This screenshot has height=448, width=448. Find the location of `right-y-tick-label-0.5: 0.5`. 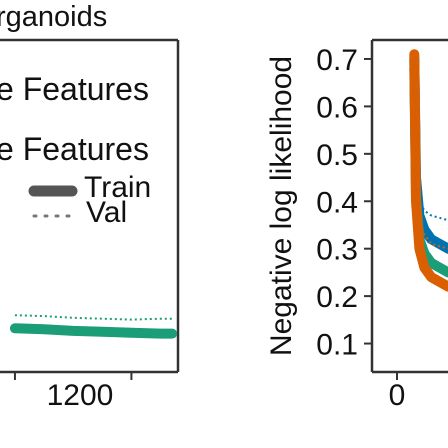

right-y-tick-label-0.5: 0.5 is located at coordinates (337, 155).